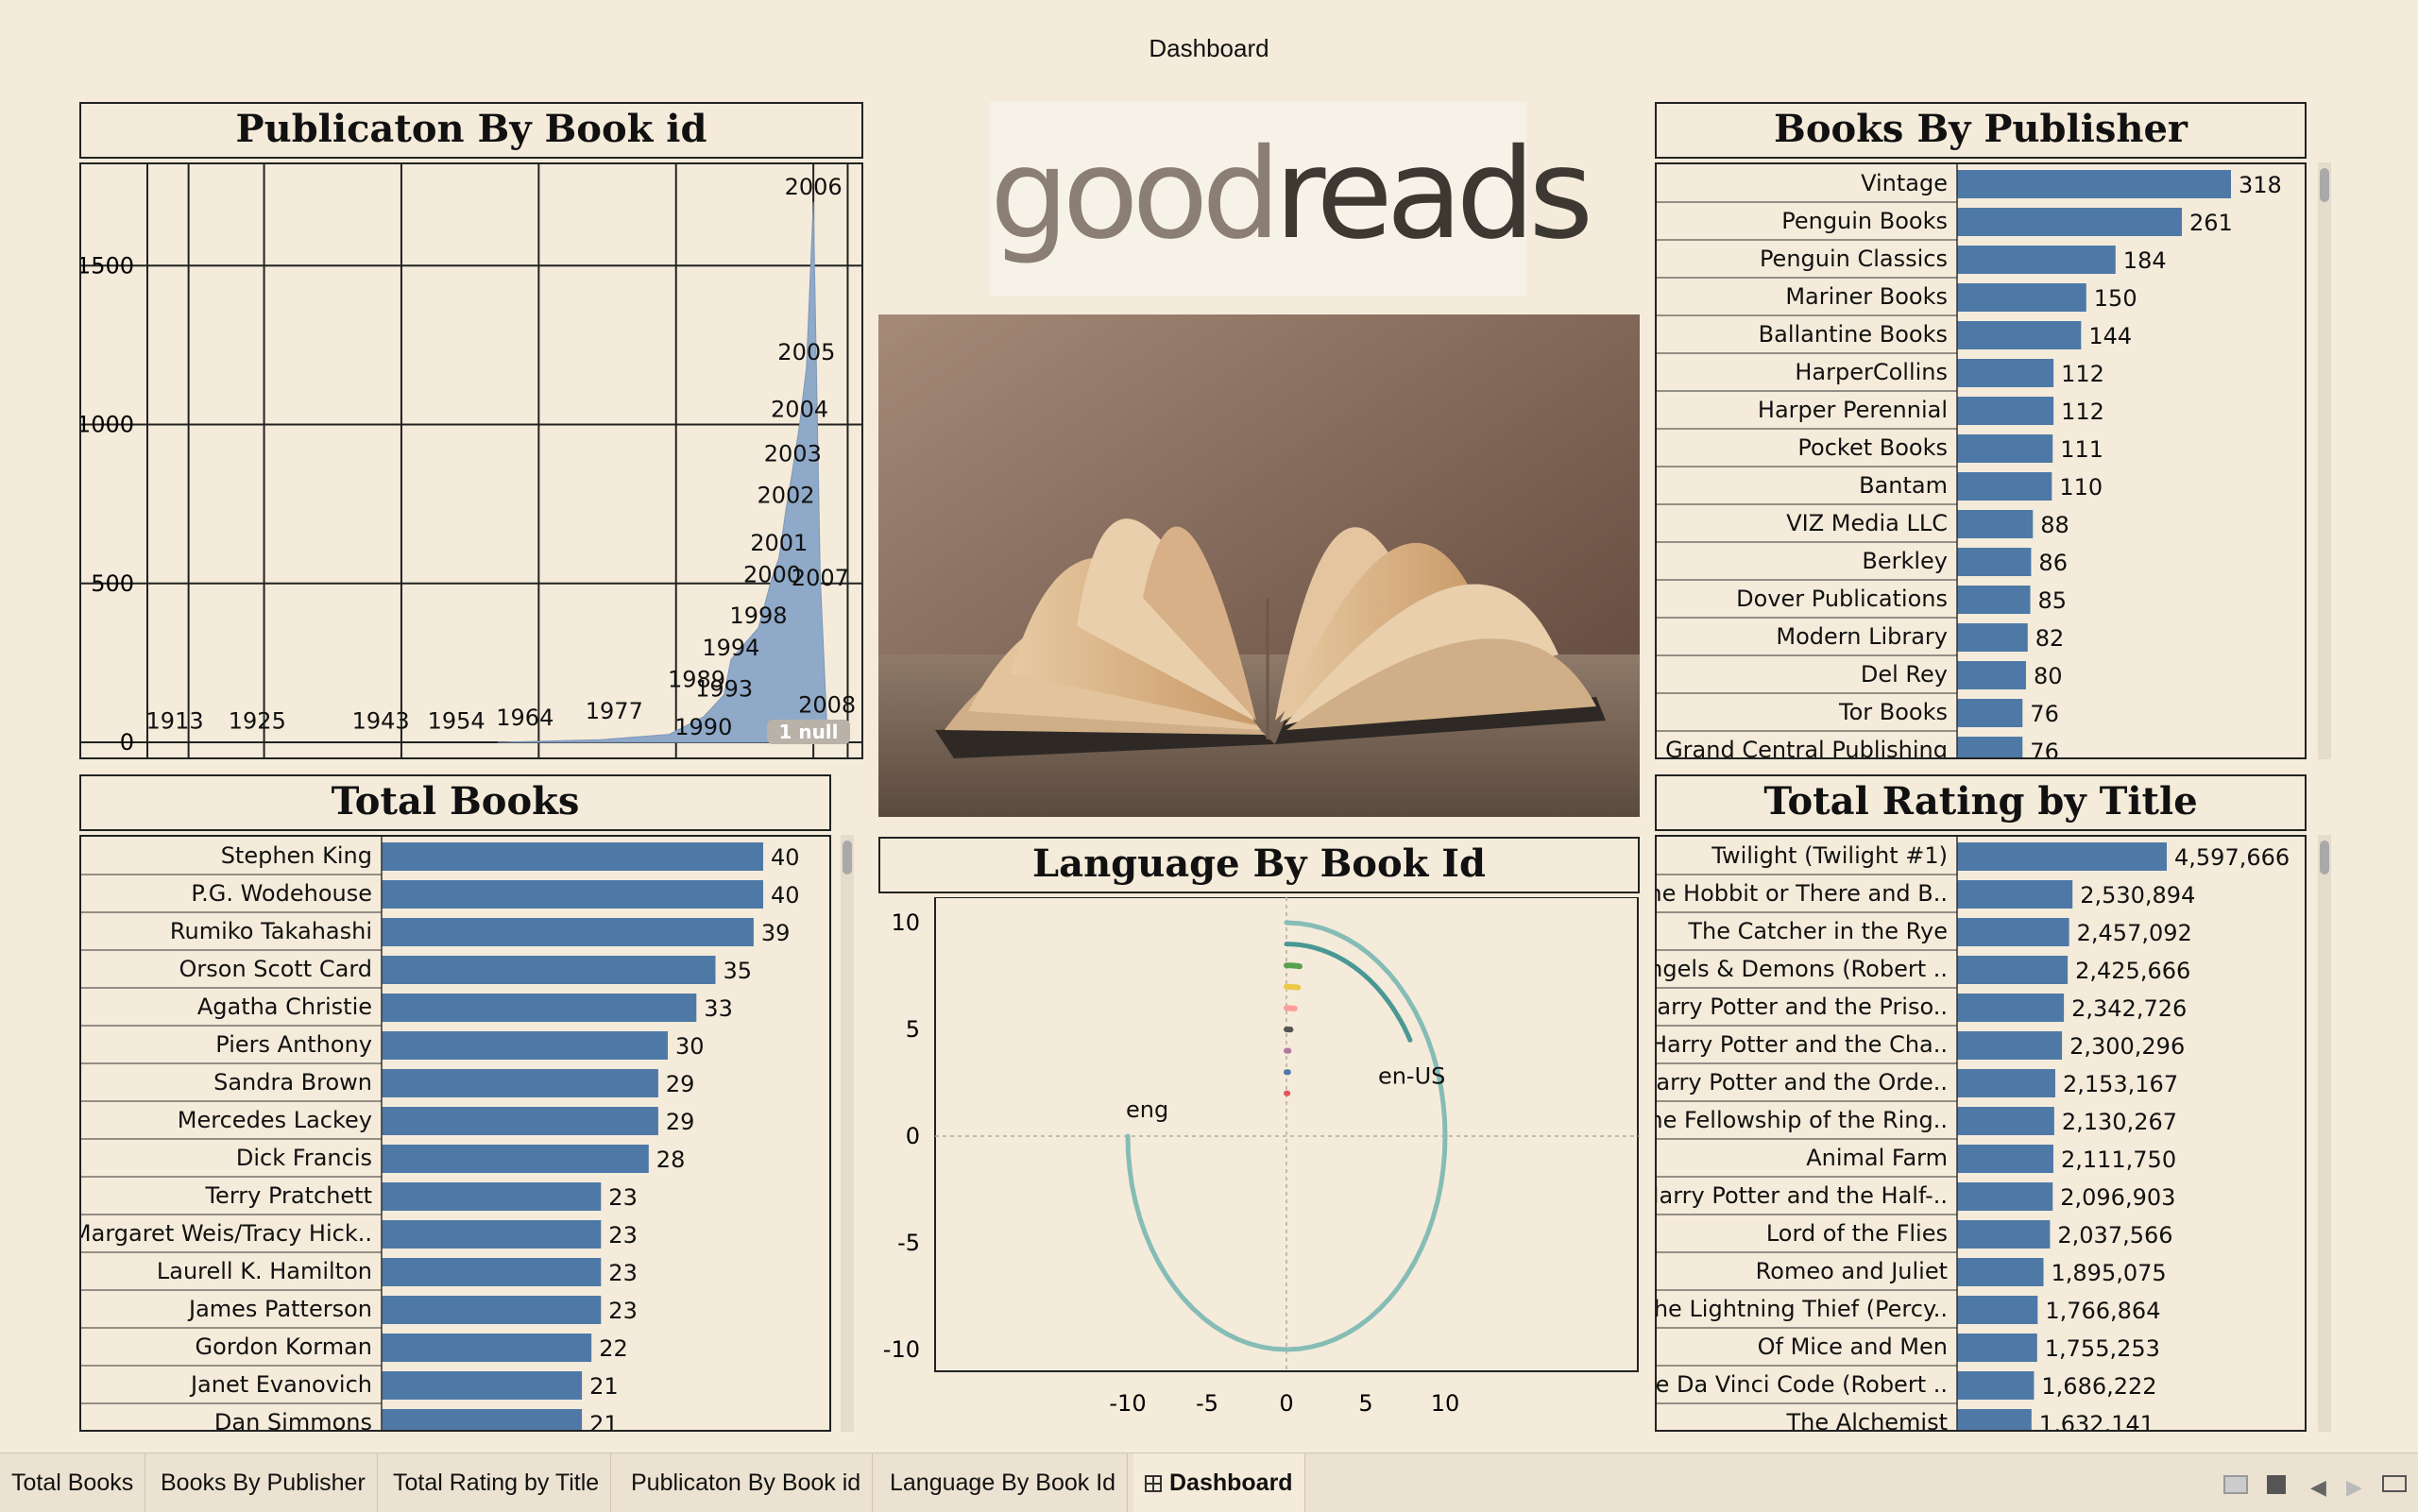 Image resolution: width=2418 pixels, height=1512 pixels. I want to click on publisher-value-label: 88, so click(2054, 525).